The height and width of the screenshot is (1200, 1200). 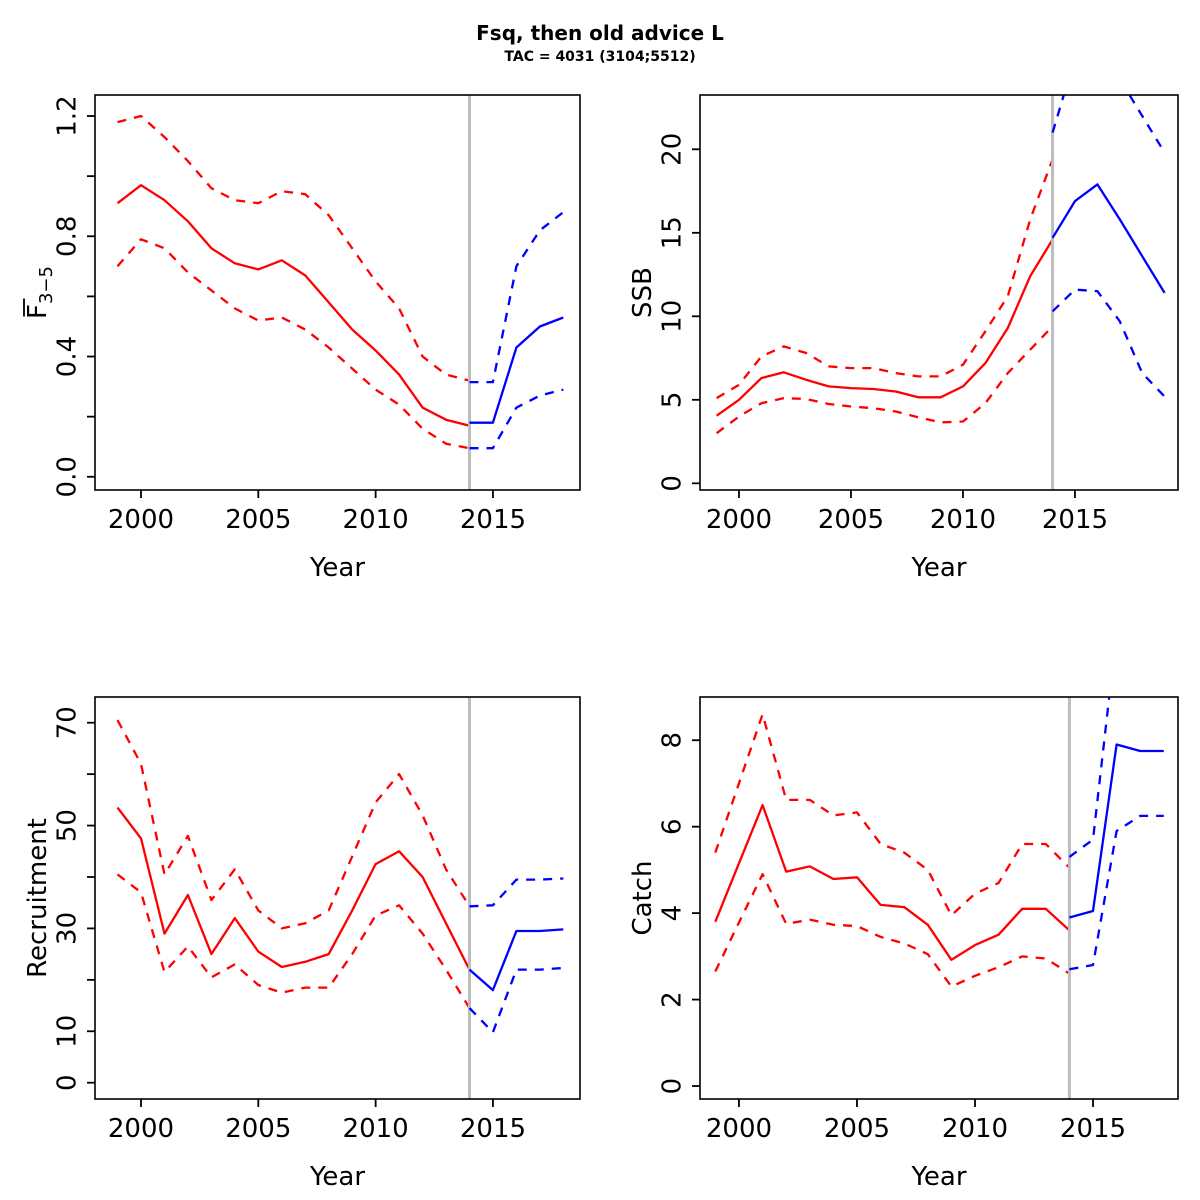 I want to click on y-axis-title: Catch, so click(x=643, y=897).